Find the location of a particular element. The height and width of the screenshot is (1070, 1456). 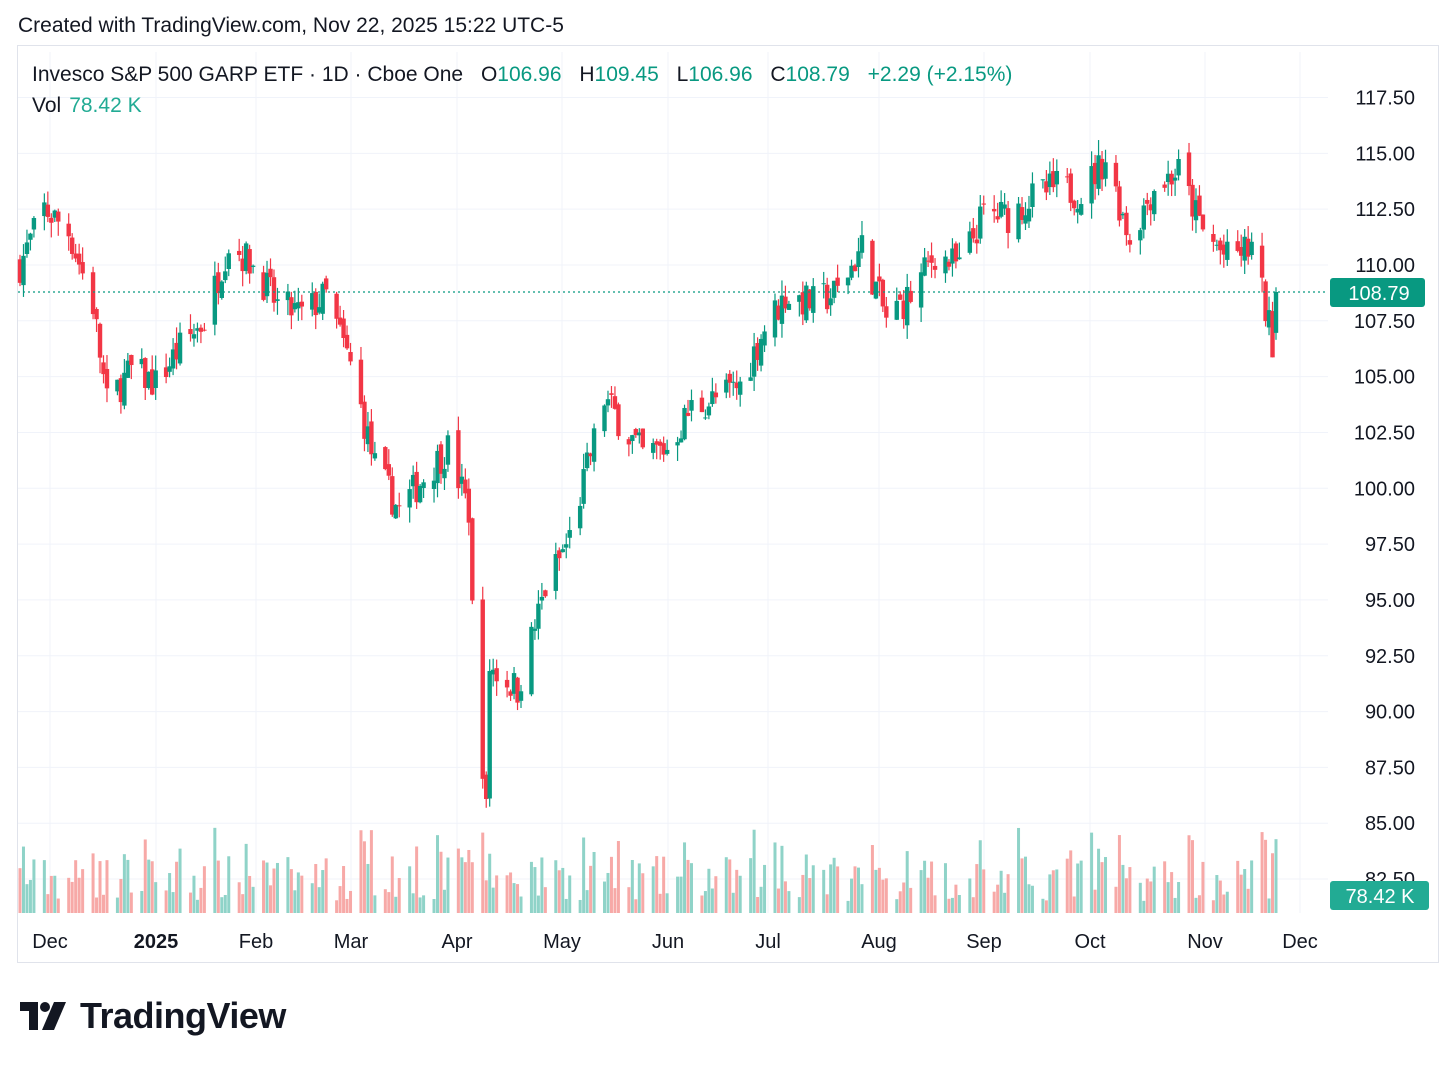

price-tick-label: 115.00 is located at coordinates (1385, 154).